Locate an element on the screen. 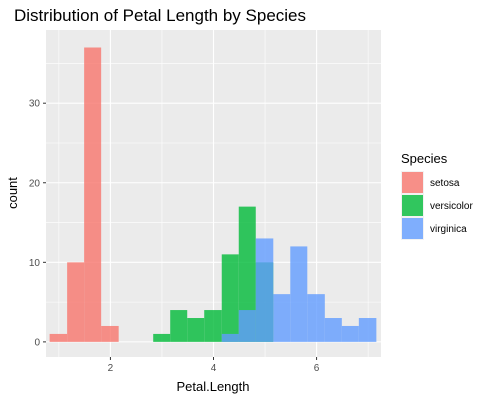 The width and height of the screenshot is (498, 402). legend: Species setosa versicolor virginica is located at coordinates (437, 195).